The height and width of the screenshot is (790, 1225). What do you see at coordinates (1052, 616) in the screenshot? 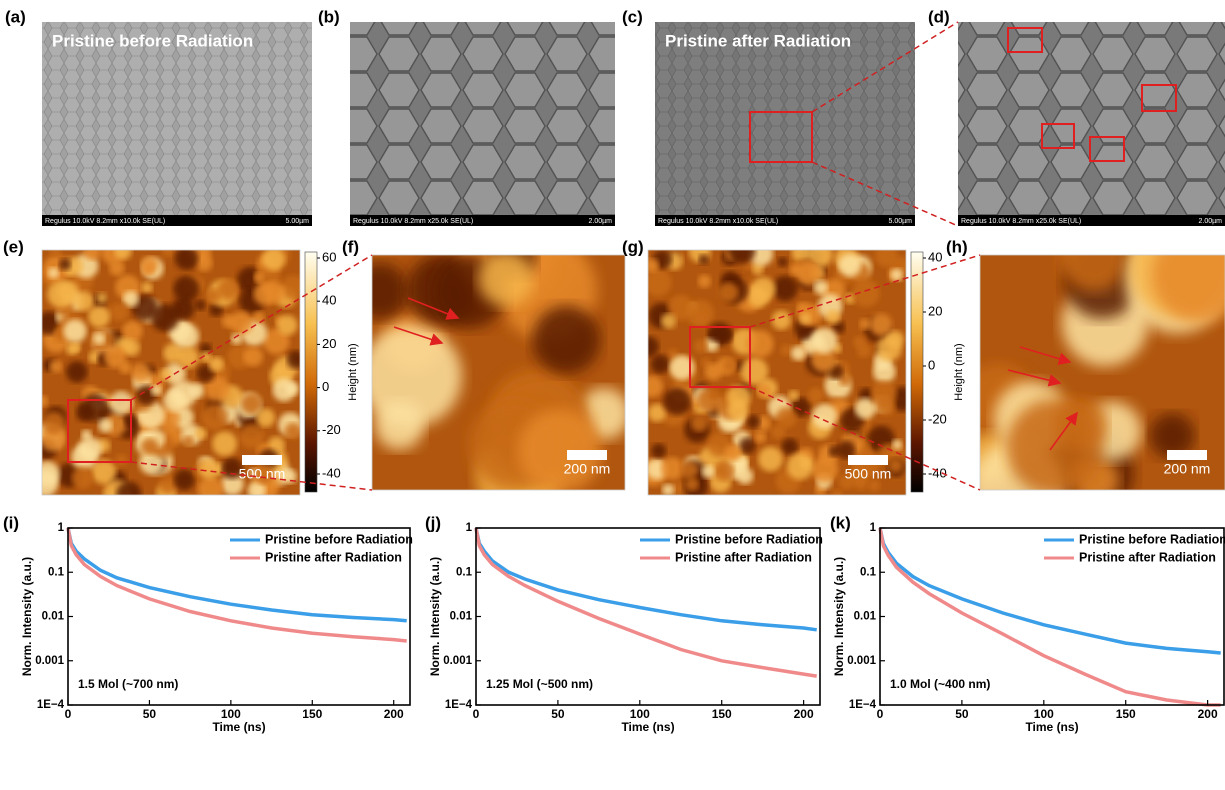
I see `plot-frame` at bounding box center [1052, 616].